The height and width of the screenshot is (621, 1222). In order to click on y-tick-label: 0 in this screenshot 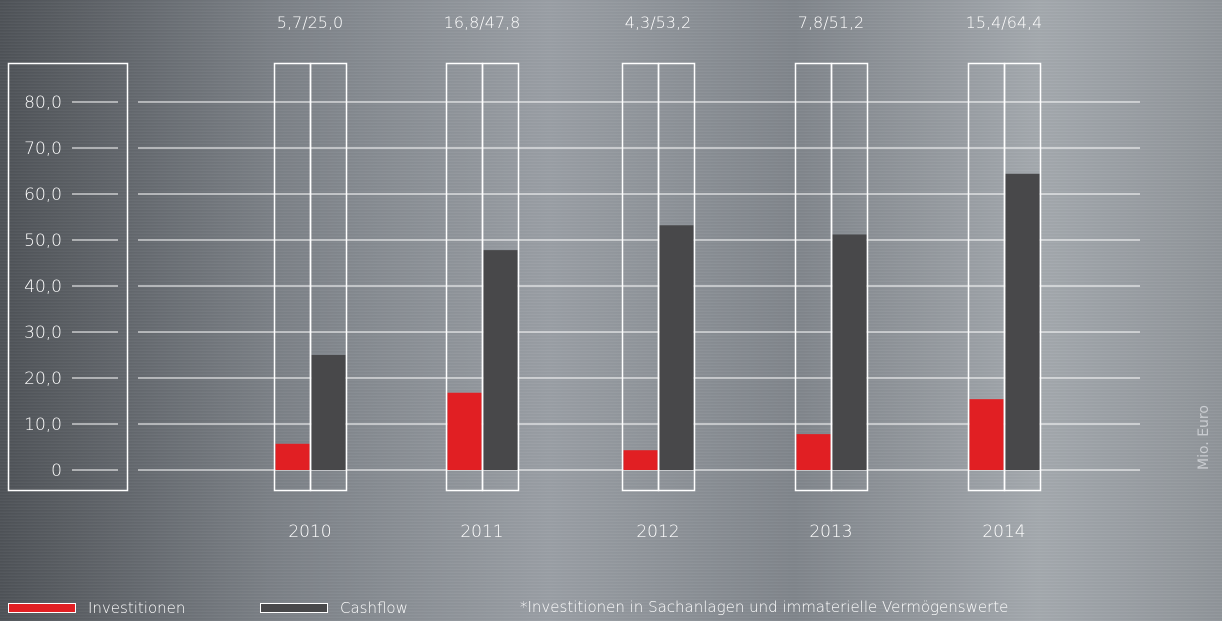, I will do `click(56, 471)`.